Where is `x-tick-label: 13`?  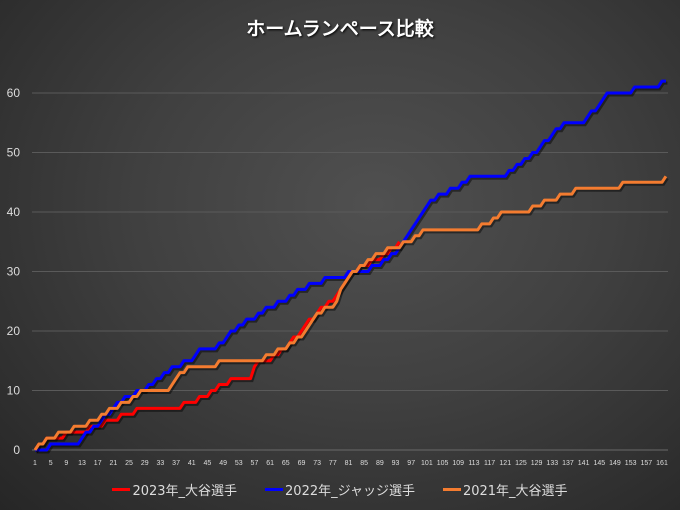 x-tick-label: 13 is located at coordinates (82, 463).